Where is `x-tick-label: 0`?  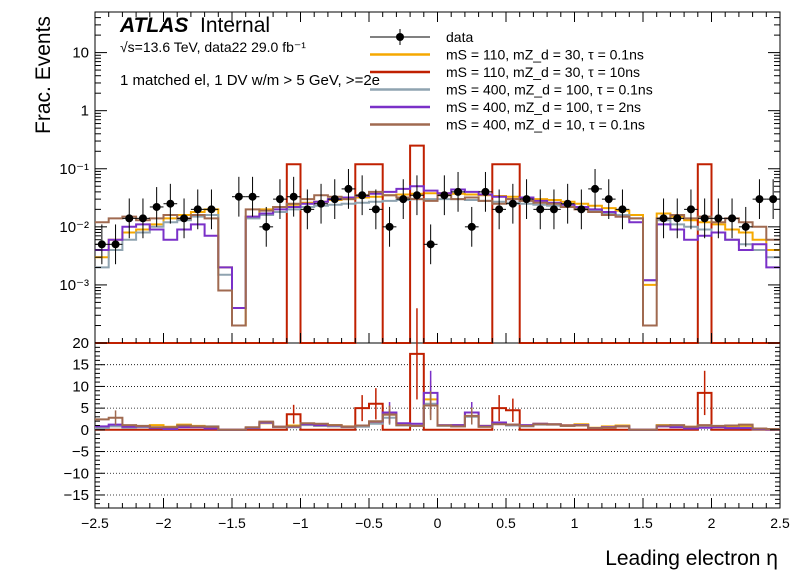
x-tick-label: 0 is located at coordinates (438, 523).